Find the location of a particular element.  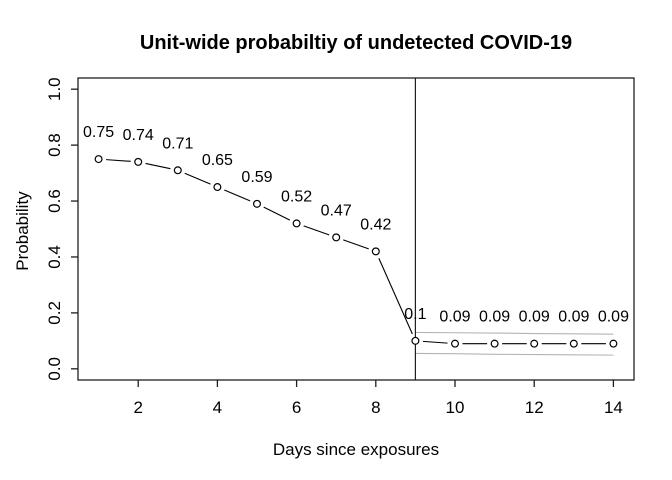

y-axis: 0.0 0.2 0.4 0.6 0.8 1.0 is located at coordinates (61, 229).